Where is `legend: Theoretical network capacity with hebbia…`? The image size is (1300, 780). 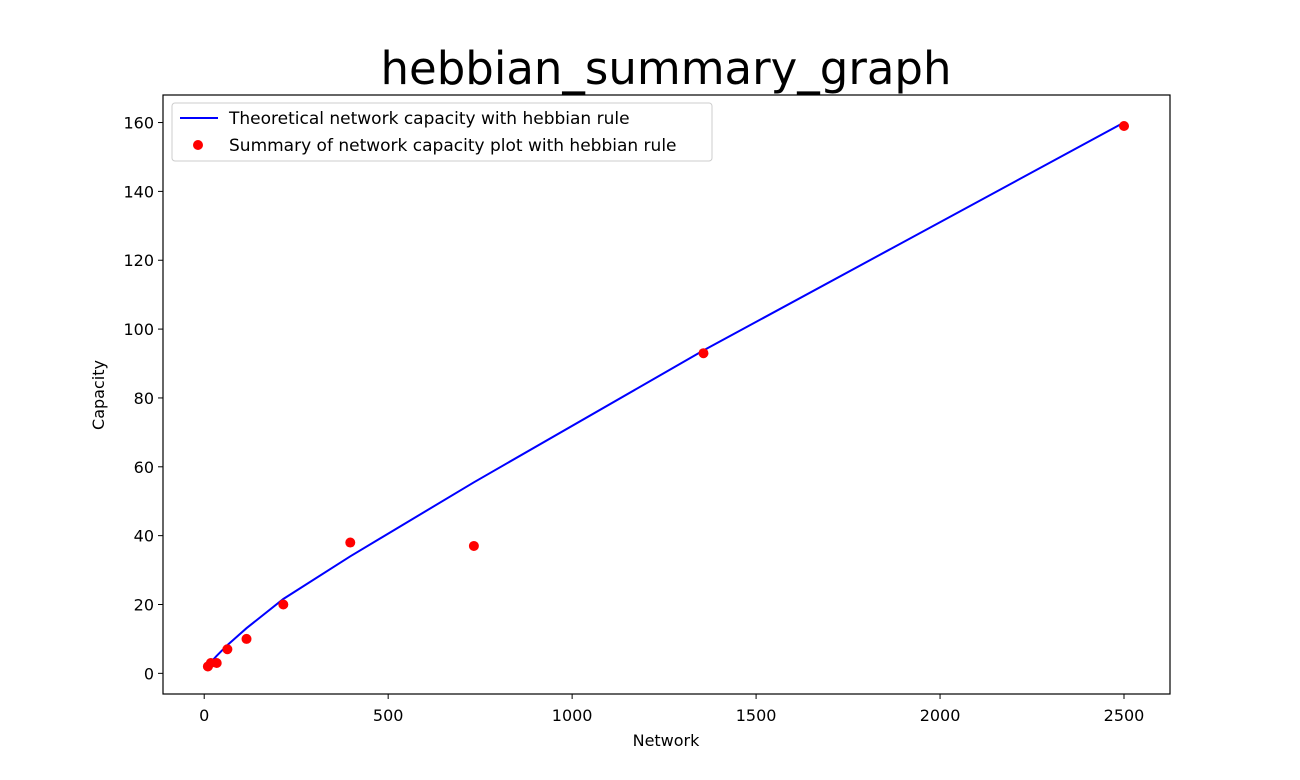 legend: Theoretical network capacity with hebbia… is located at coordinates (442, 132).